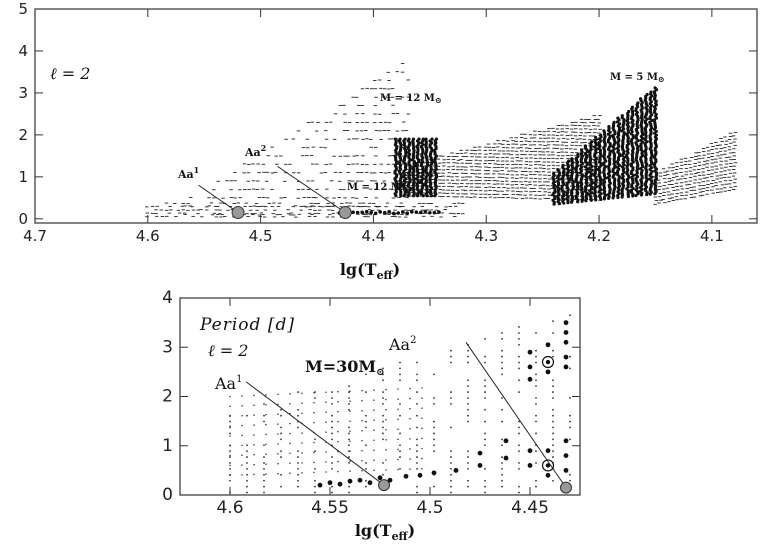 This screenshot has width=763, height=545. What do you see at coordinates (712, 236) in the screenshot?
I see `top-x-tick-label: 4.1` at bounding box center [712, 236].